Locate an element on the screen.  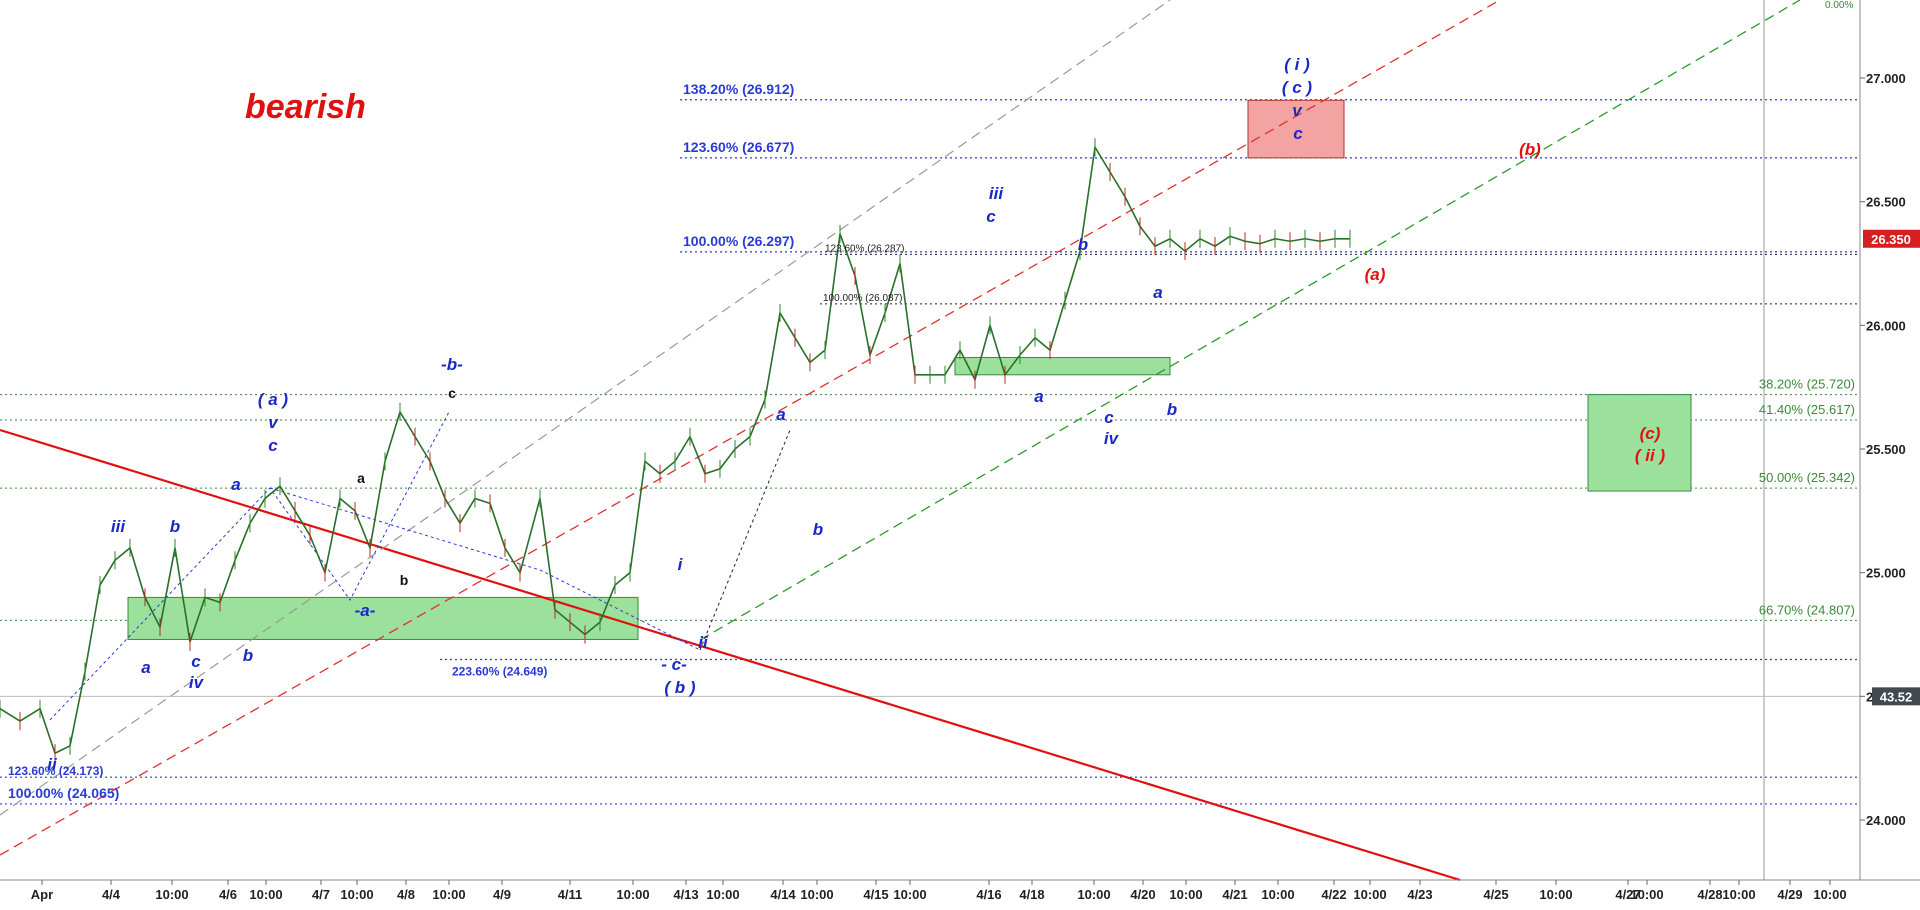
current-price-badge is located at coordinates (1891, 238).